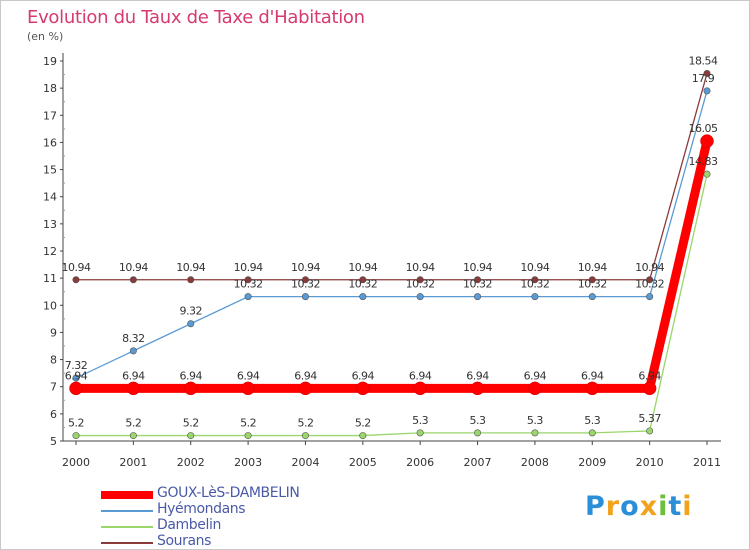 The image size is (750, 550). I want to click on y-tick-label: 11, so click(50, 278).